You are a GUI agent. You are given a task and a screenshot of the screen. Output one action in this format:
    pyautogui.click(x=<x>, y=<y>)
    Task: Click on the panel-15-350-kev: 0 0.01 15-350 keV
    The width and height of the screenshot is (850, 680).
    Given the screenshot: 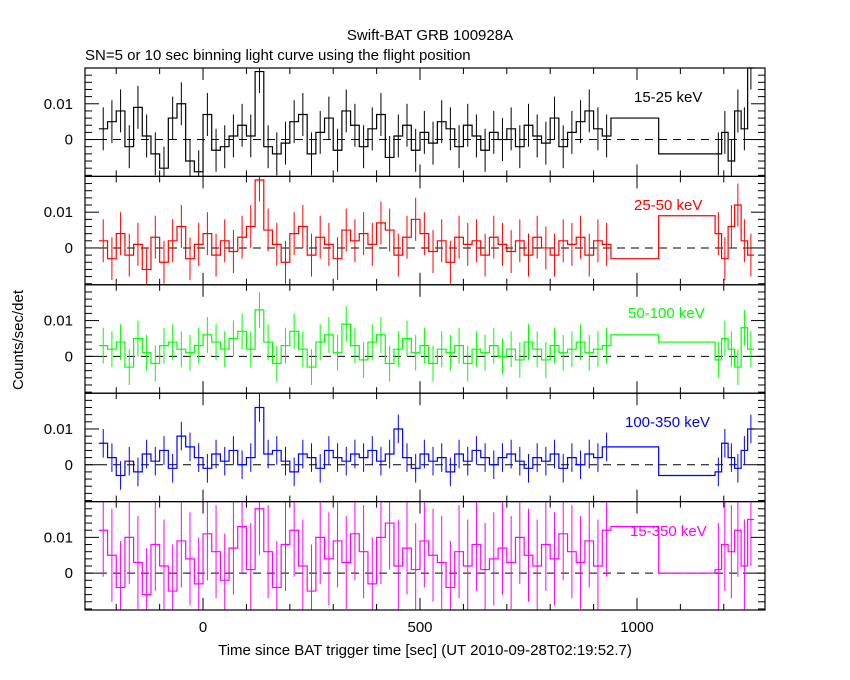 What is the action you would take?
    pyautogui.click(x=405, y=556)
    